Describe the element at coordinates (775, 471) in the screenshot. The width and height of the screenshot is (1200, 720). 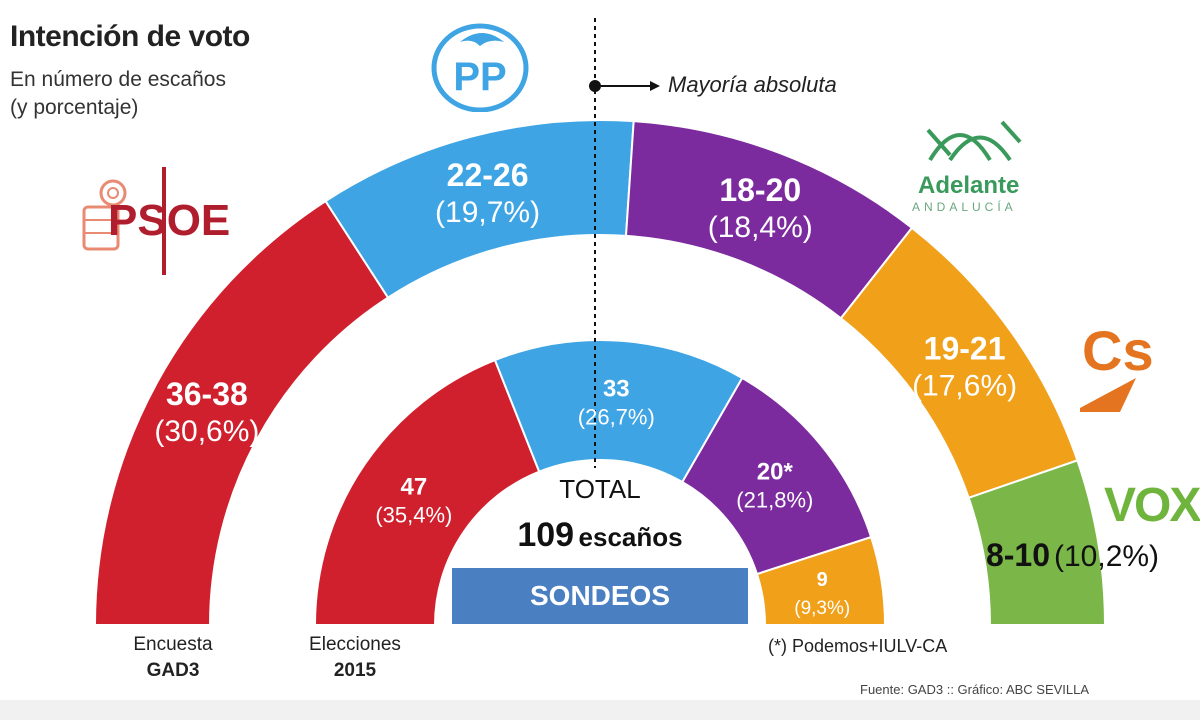
I see `inner-slice-2-seats-label: 20*` at that location.